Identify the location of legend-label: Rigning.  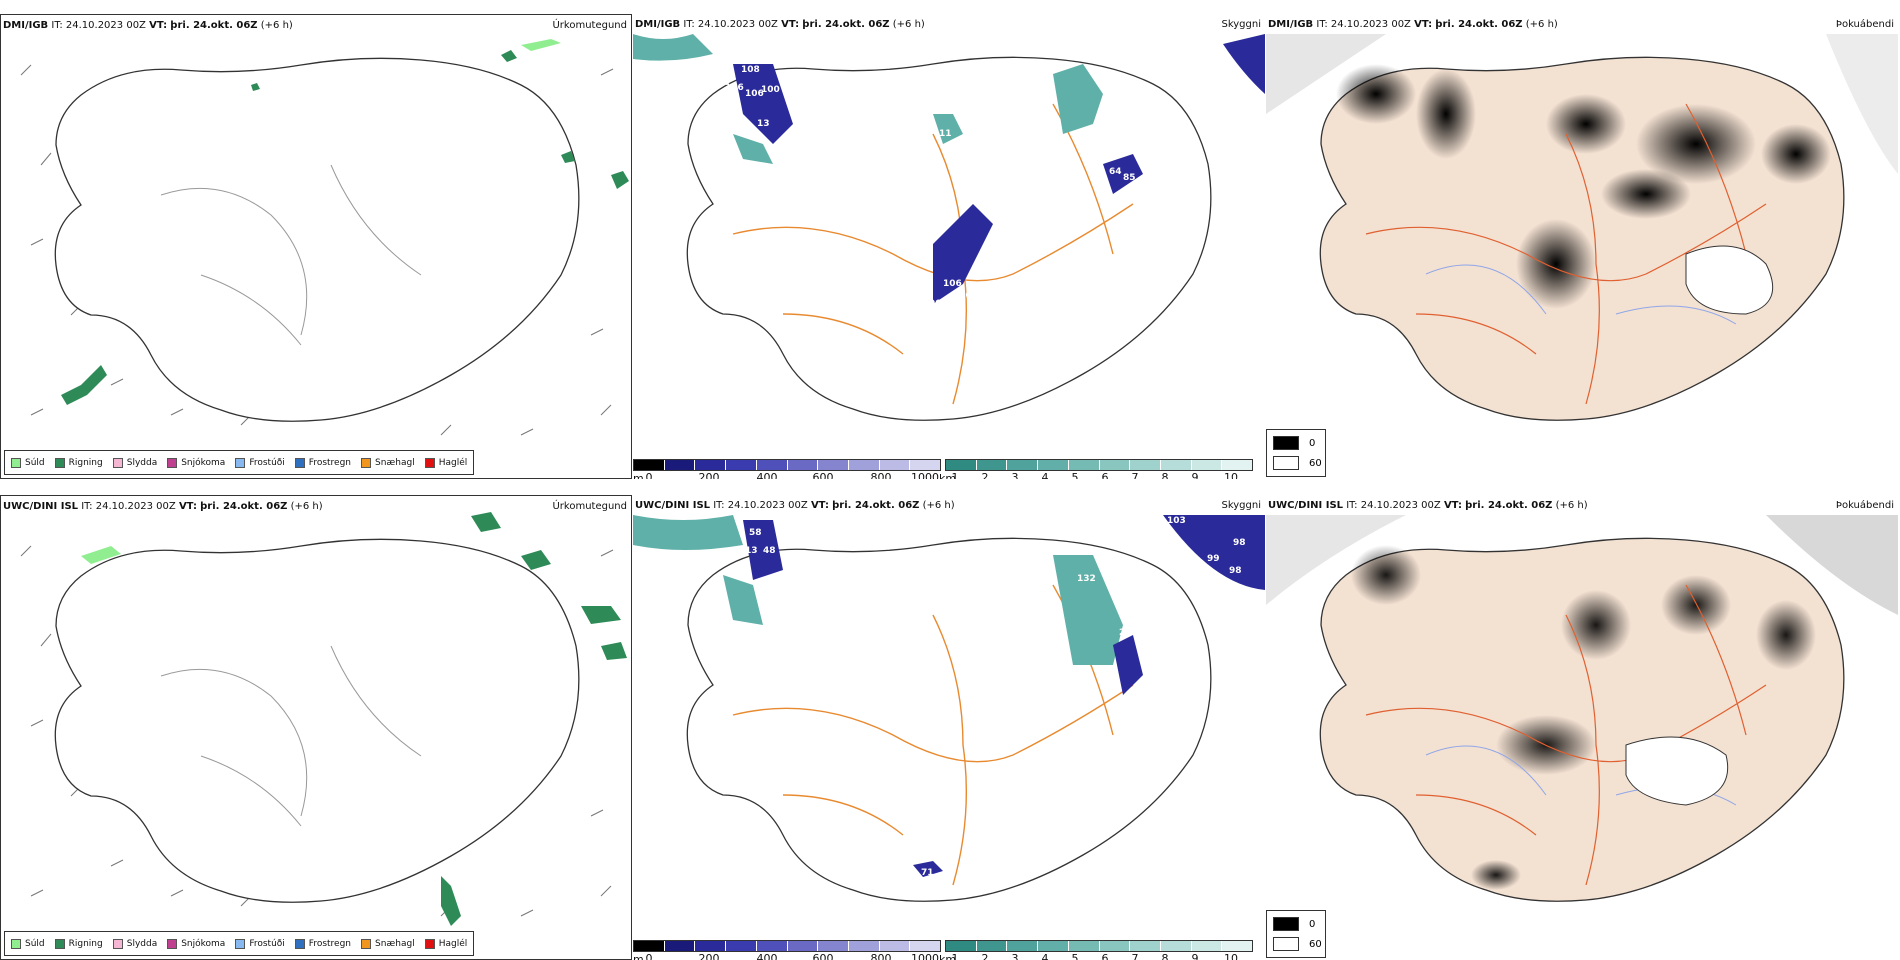
(85, 462).